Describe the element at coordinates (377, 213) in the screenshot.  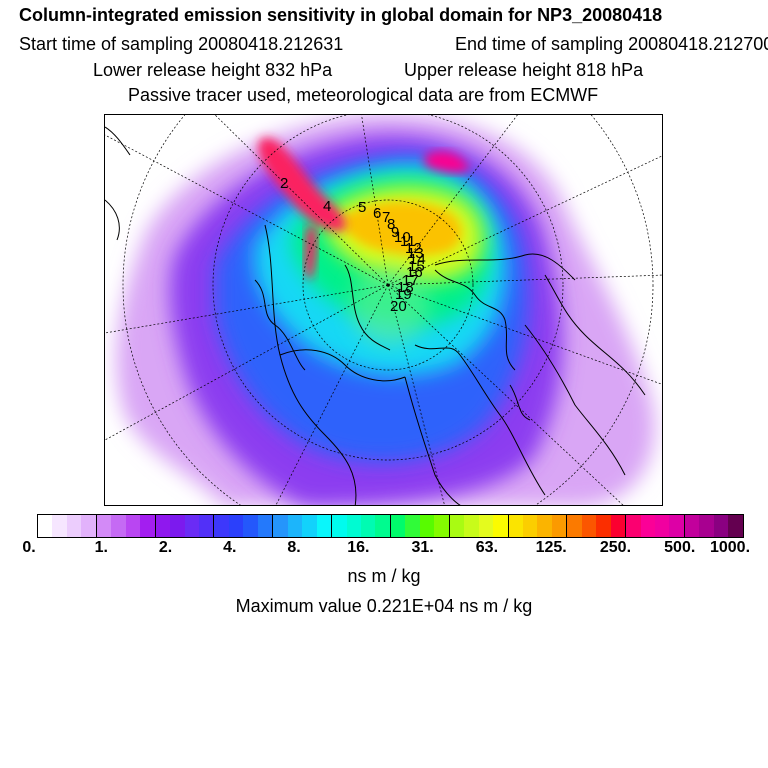
I see `trajectory-marker: 6` at that location.